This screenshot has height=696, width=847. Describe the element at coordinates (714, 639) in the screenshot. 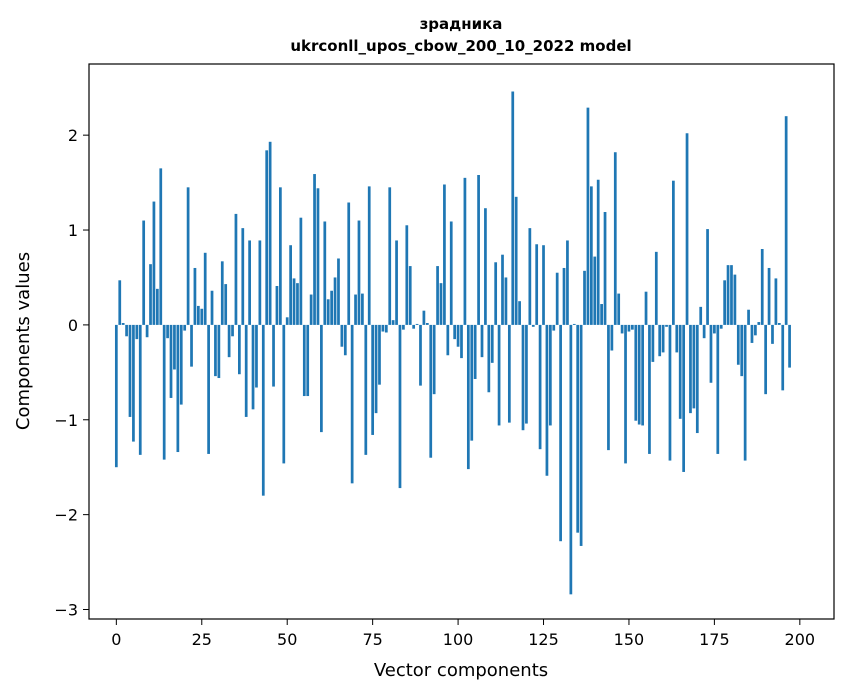

I see `x-tick-label: 175` at that location.